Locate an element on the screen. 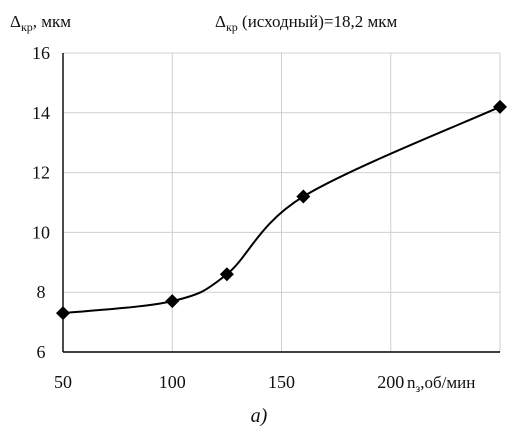 The image size is (526, 432). y-axis-label-symbol: Δ is located at coordinates (15, 21).